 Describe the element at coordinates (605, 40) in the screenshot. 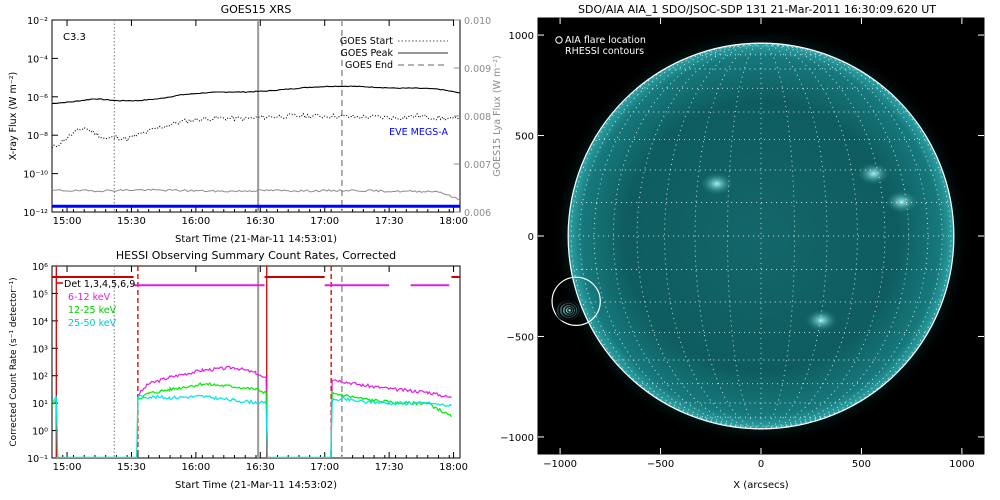

I see `legend-flare-location: AIA flare location` at that location.